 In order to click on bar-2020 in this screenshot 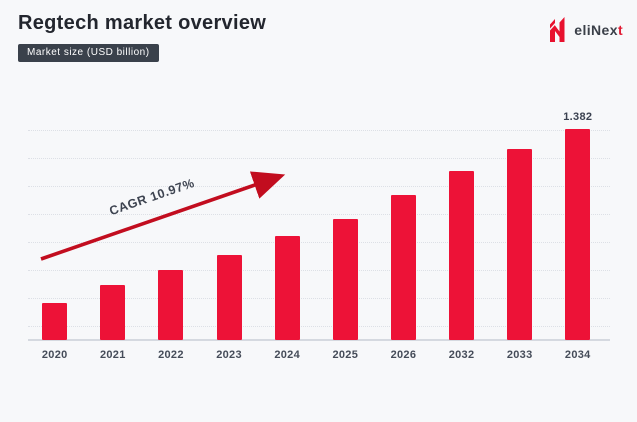, I will do `click(55, 321)`.